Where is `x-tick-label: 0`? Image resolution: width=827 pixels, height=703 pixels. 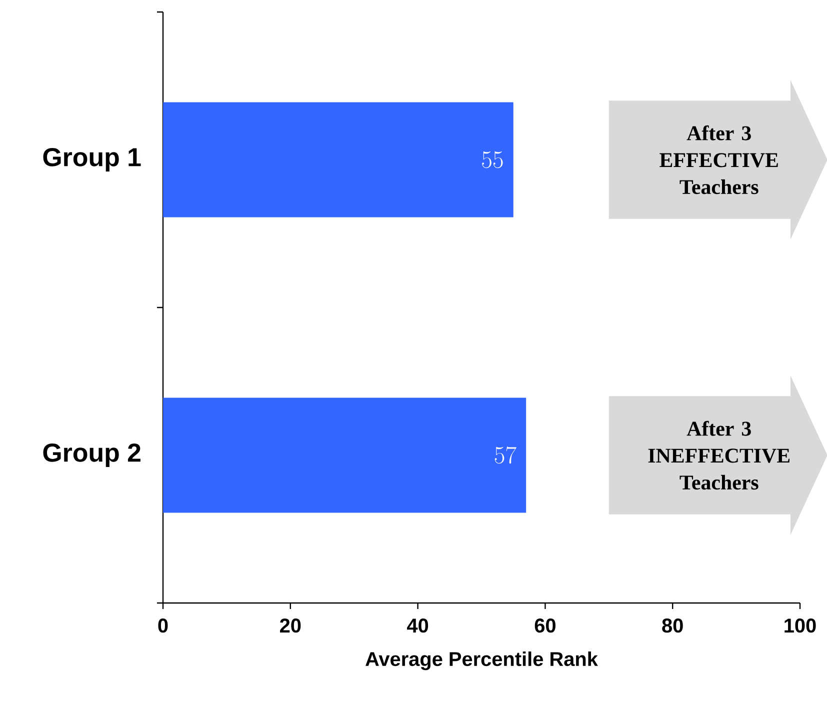
x-tick-label: 0 is located at coordinates (163, 625).